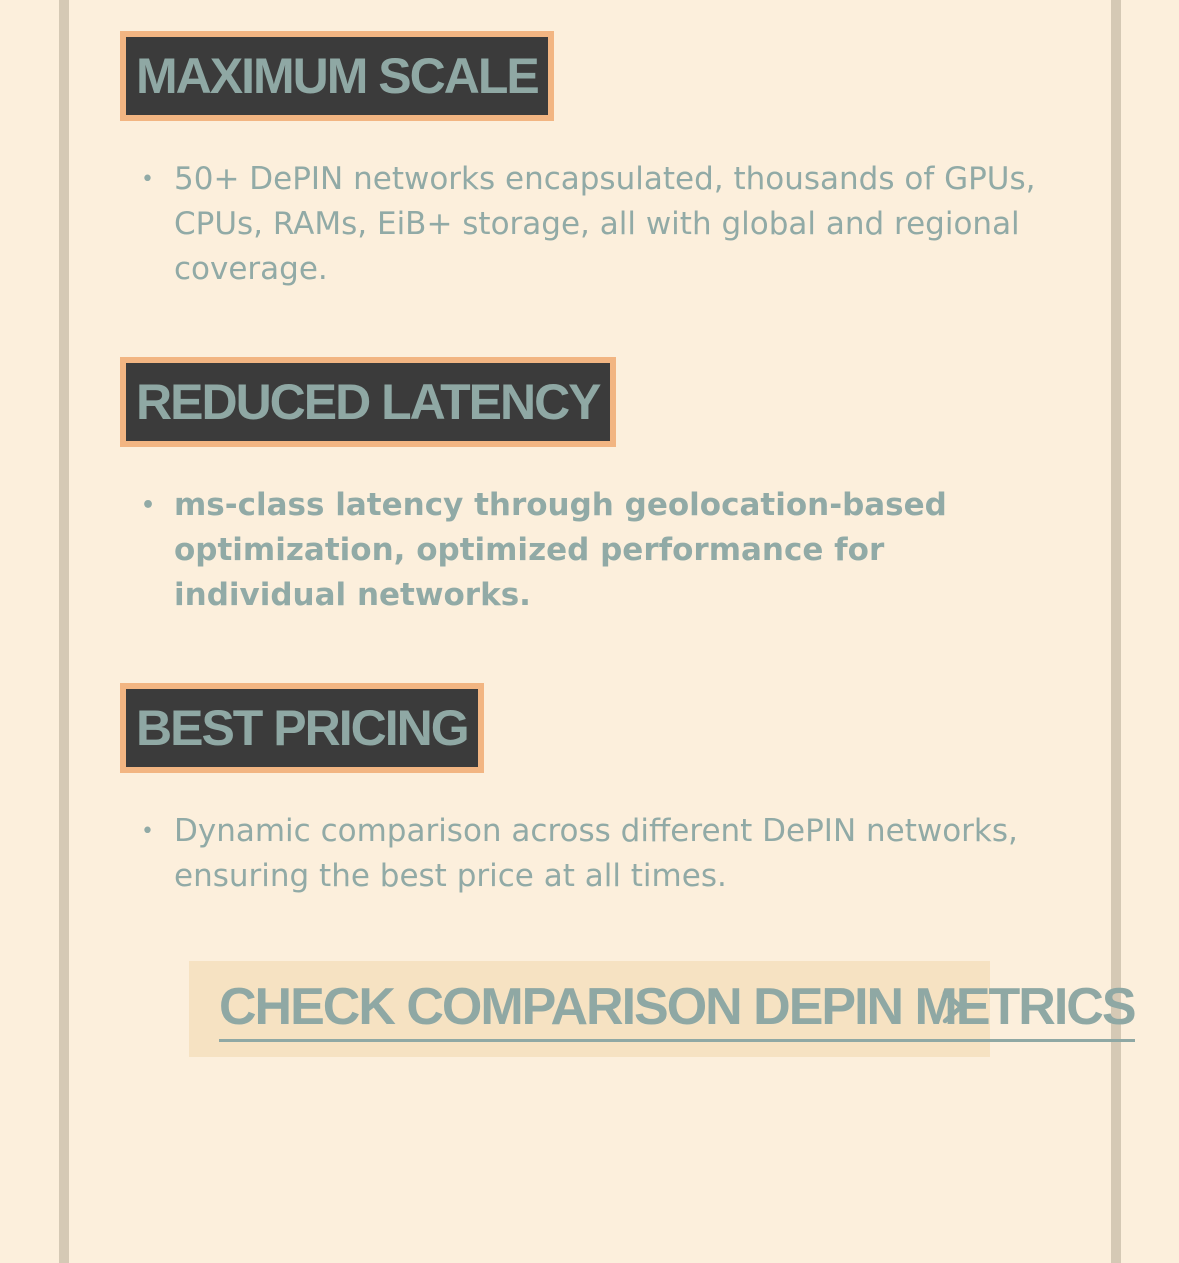 The image size is (1179, 1263). What do you see at coordinates (64, 631) in the screenshot?
I see `left-border-rail` at bounding box center [64, 631].